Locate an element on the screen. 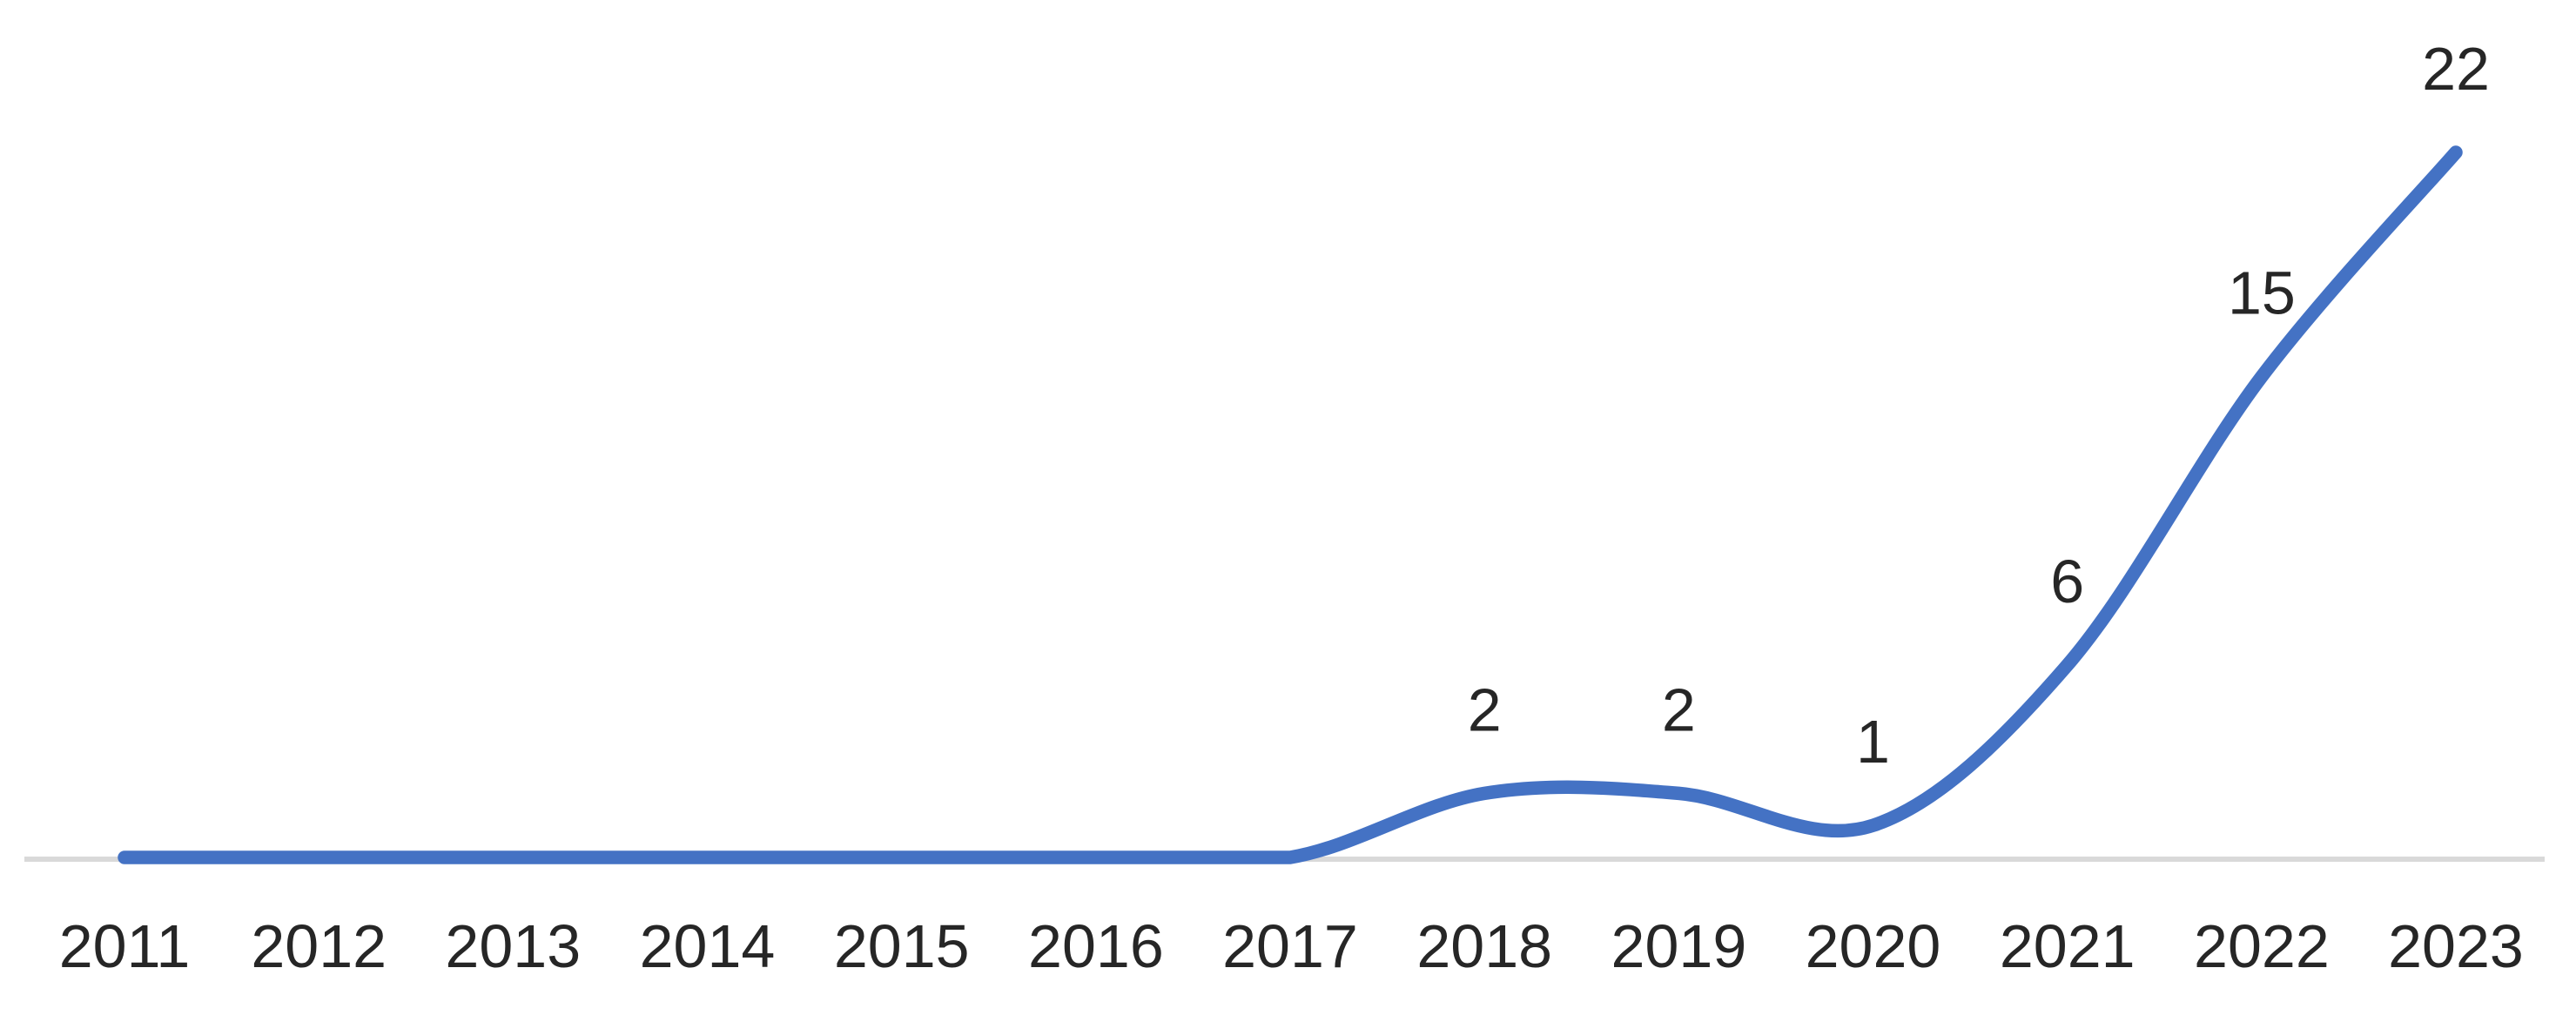 Image resolution: width=2576 pixels, height=1015 pixels. x-axis-label: 2023 is located at coordinates (2456, 946).